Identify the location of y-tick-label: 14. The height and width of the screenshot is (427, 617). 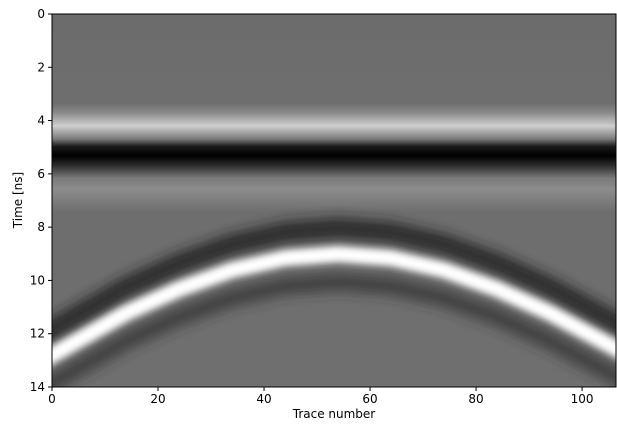
(37, 387).